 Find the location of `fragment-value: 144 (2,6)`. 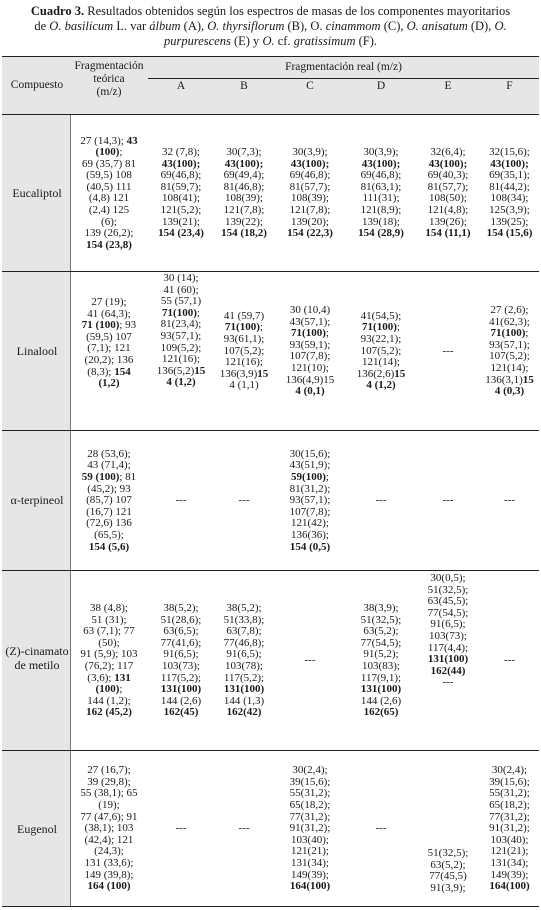

fragment-value: 144 (2,6) is located at coordinates (381, 700).